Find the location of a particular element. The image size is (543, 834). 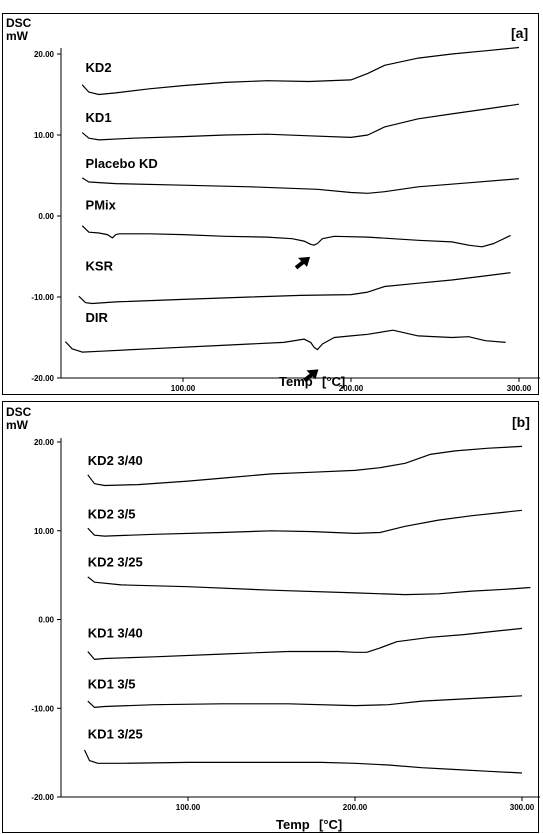

series-label: KD1 is located at coordinates (99, 117).